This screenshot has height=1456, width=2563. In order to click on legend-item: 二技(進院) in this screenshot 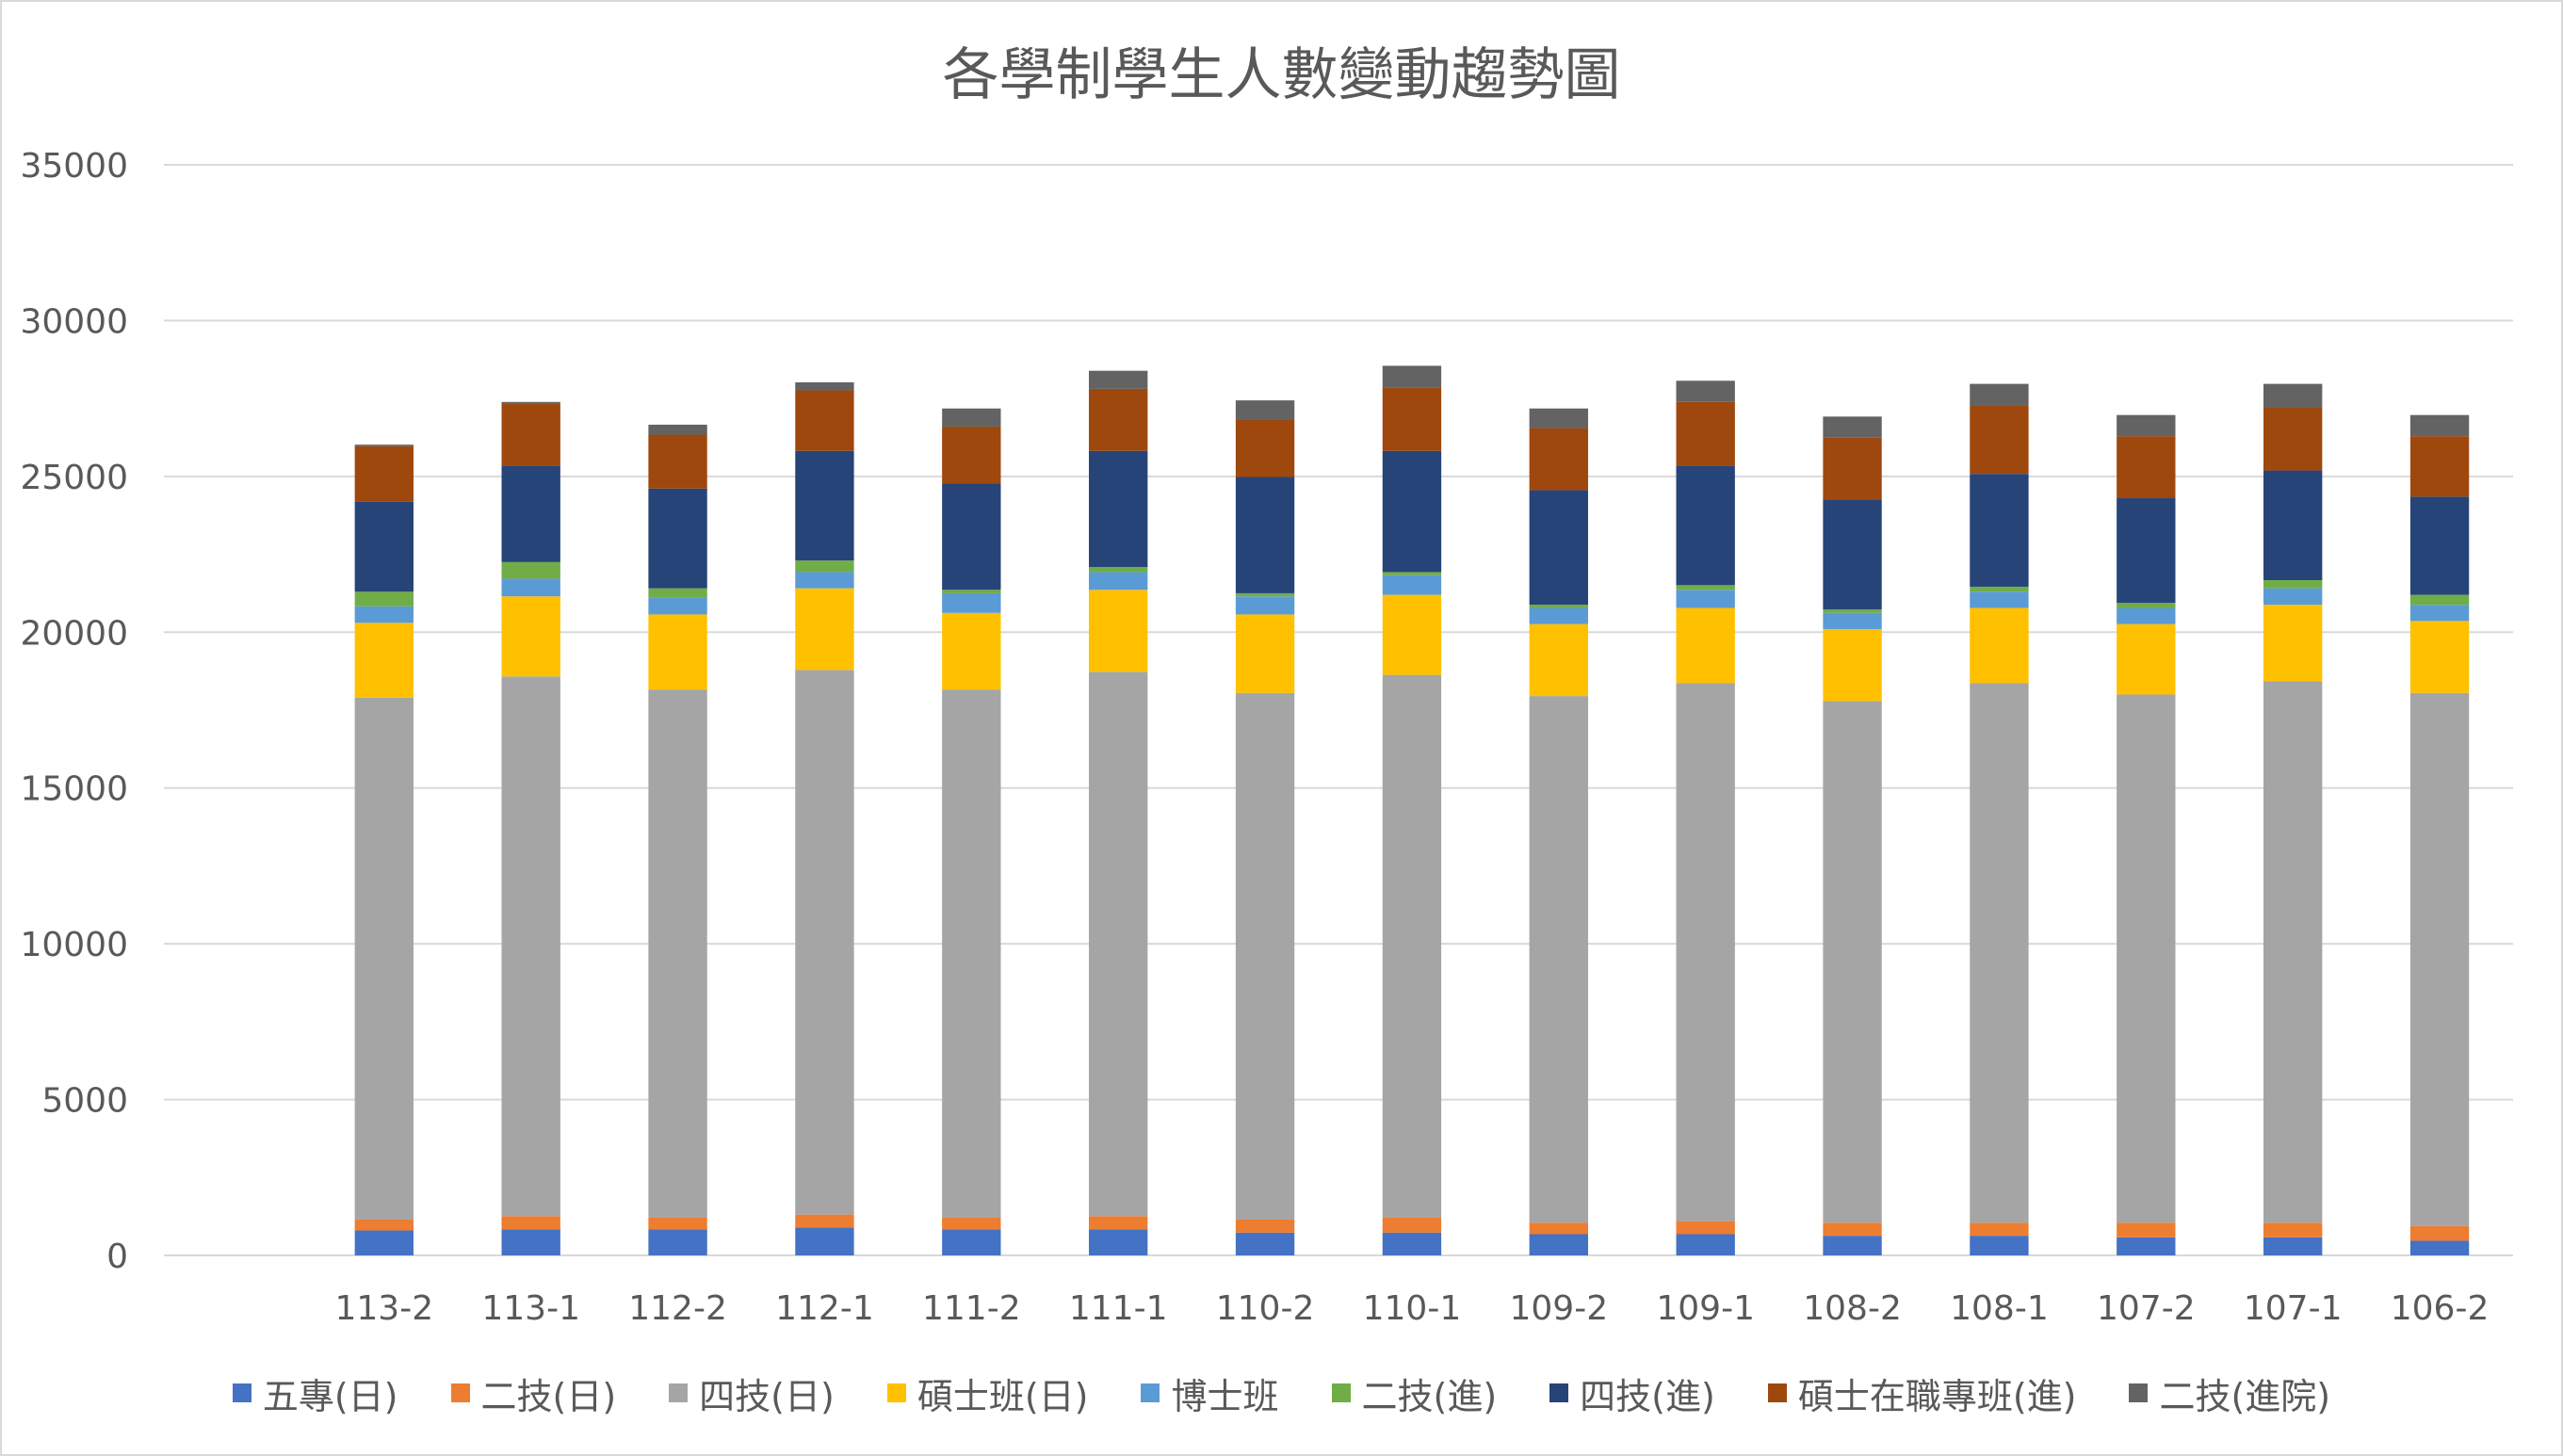, I will do `click(2230, 1393)`.